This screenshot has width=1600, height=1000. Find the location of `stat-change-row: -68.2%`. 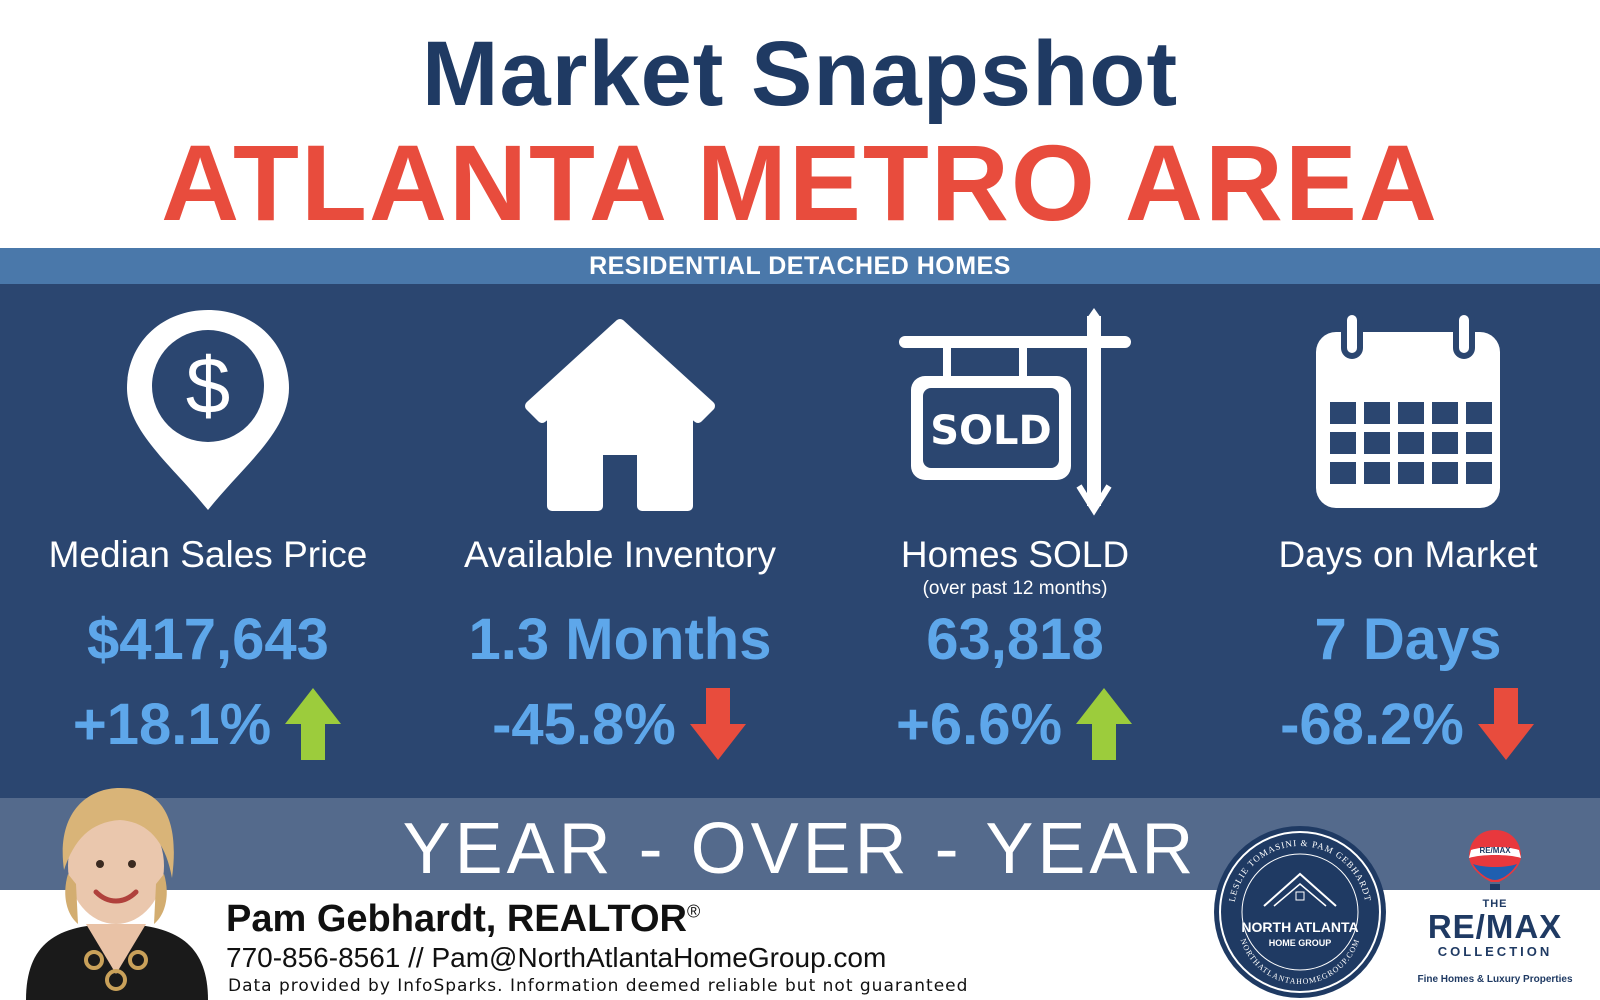

stat-change-row: -68.2% is located at coordinates (1404, 724).